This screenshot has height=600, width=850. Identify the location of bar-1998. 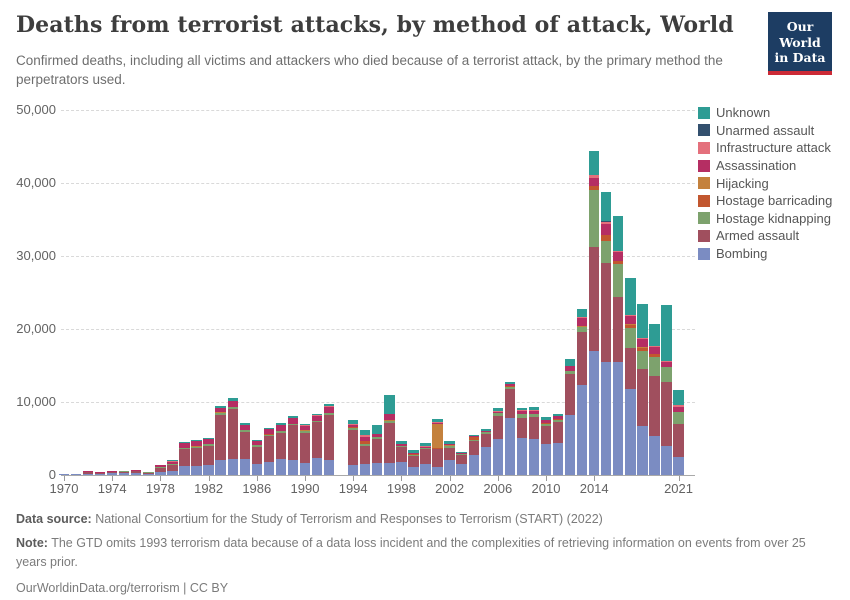
(401, 458).